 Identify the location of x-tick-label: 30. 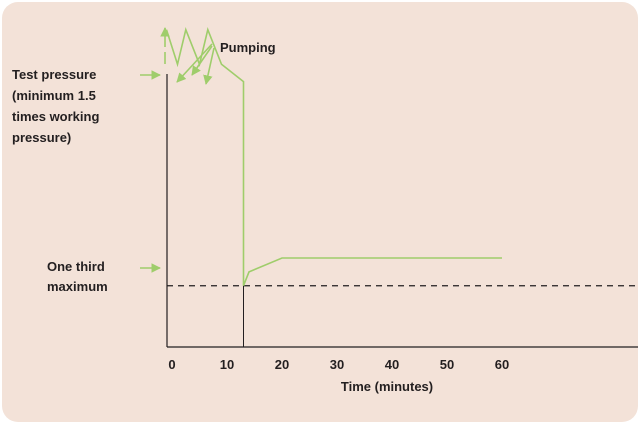
(337, 364).